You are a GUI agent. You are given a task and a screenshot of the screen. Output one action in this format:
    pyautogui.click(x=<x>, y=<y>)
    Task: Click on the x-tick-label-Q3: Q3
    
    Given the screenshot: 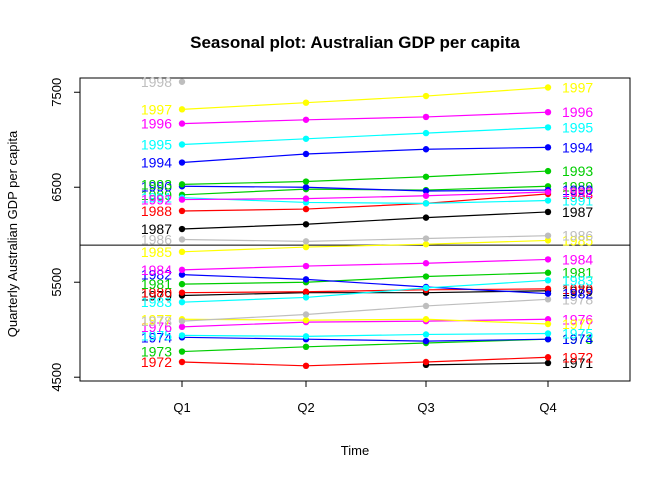 What is the action you would take?
    pyautogui.click(x=425, y=407)
    